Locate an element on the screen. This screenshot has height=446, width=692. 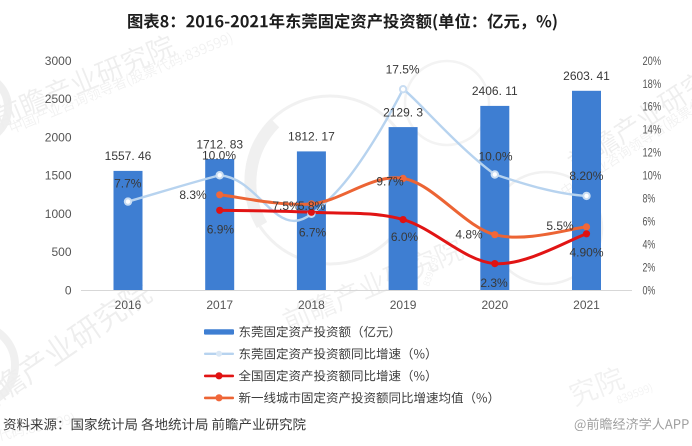
svg-text: 2019 is located at coordinates (403, 305).